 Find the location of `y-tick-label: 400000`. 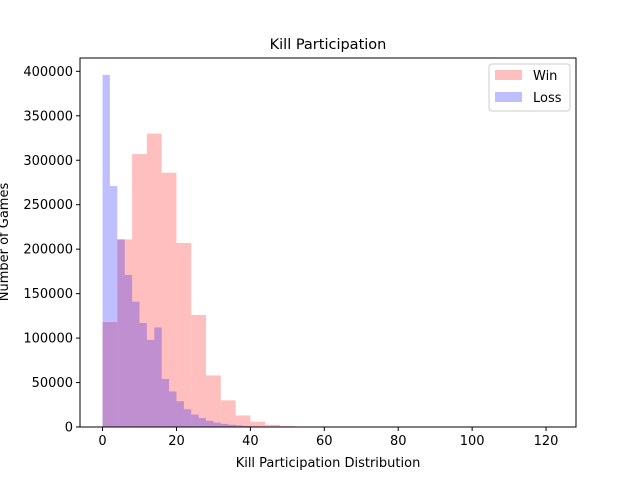

y-tick-label: 400000 is located at coordinates (48, 72).